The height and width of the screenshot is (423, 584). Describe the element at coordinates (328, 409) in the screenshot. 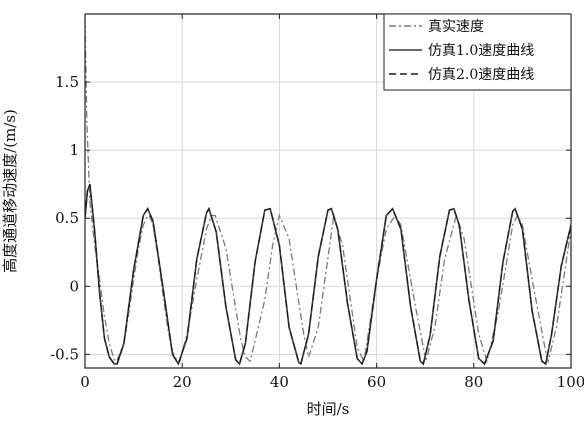

I see `x-axis-title: 时间/s` at that location.